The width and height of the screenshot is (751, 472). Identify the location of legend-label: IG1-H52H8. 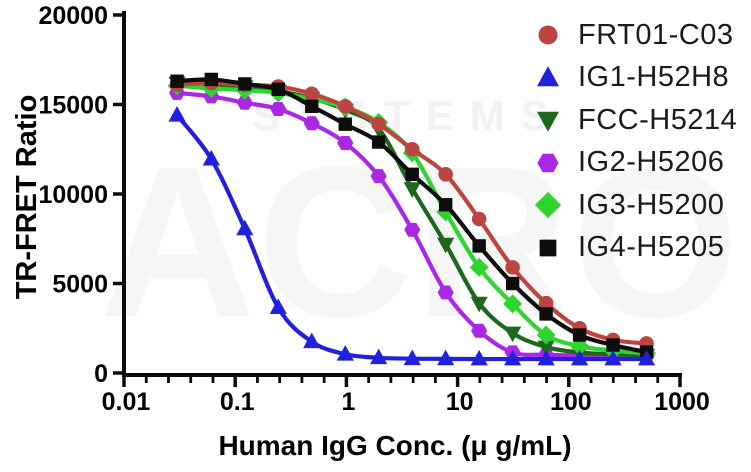
(654, 77).